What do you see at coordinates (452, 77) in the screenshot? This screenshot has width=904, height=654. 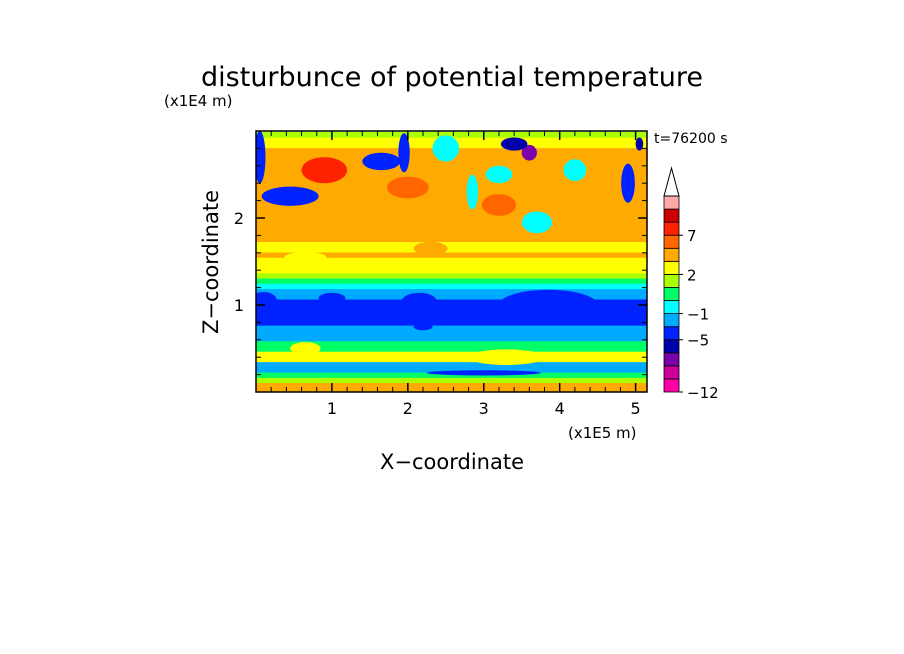 I see `chart-title: disturbunce of potential temperature` at bounding box center [452, 77].